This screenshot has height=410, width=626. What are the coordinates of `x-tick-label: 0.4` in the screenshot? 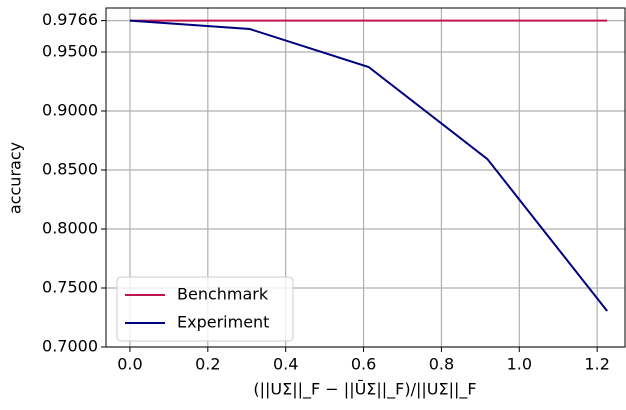 It's located at (285, 364).